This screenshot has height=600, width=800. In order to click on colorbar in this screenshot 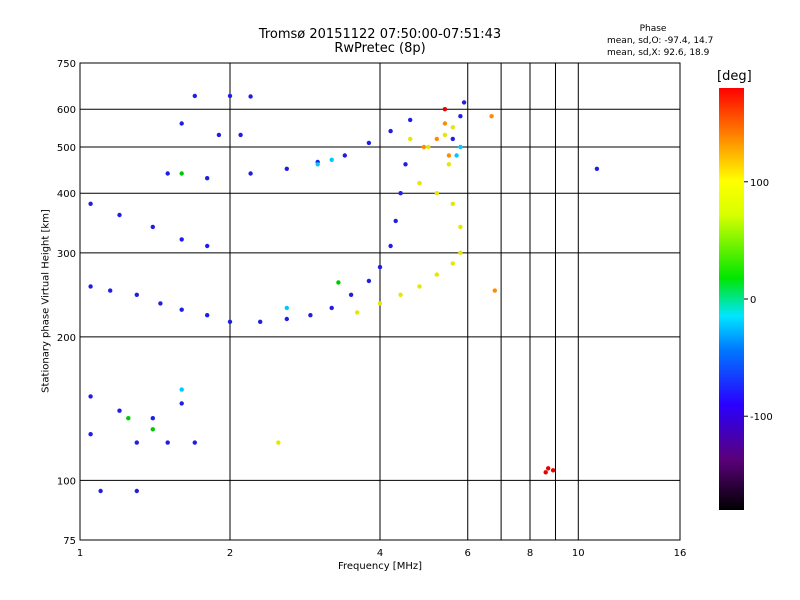, I will do `click(731, 299)`.